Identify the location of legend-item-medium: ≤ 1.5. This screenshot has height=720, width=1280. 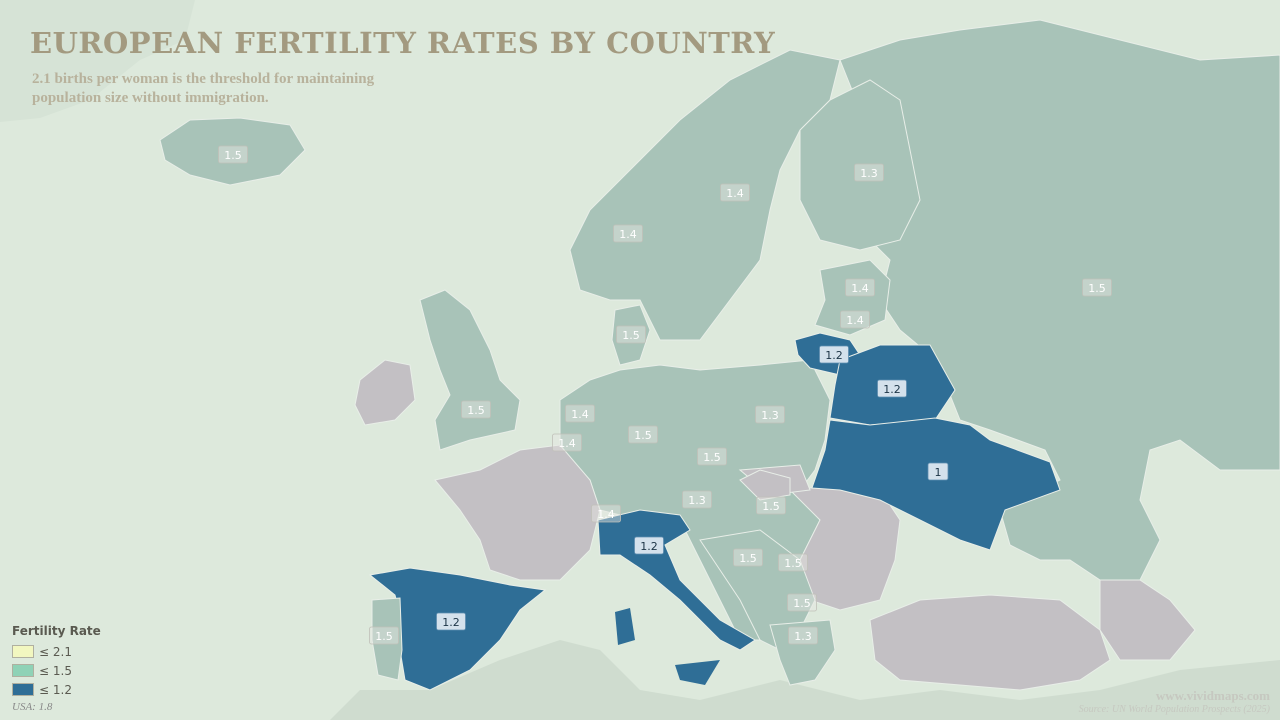
(56, 670).